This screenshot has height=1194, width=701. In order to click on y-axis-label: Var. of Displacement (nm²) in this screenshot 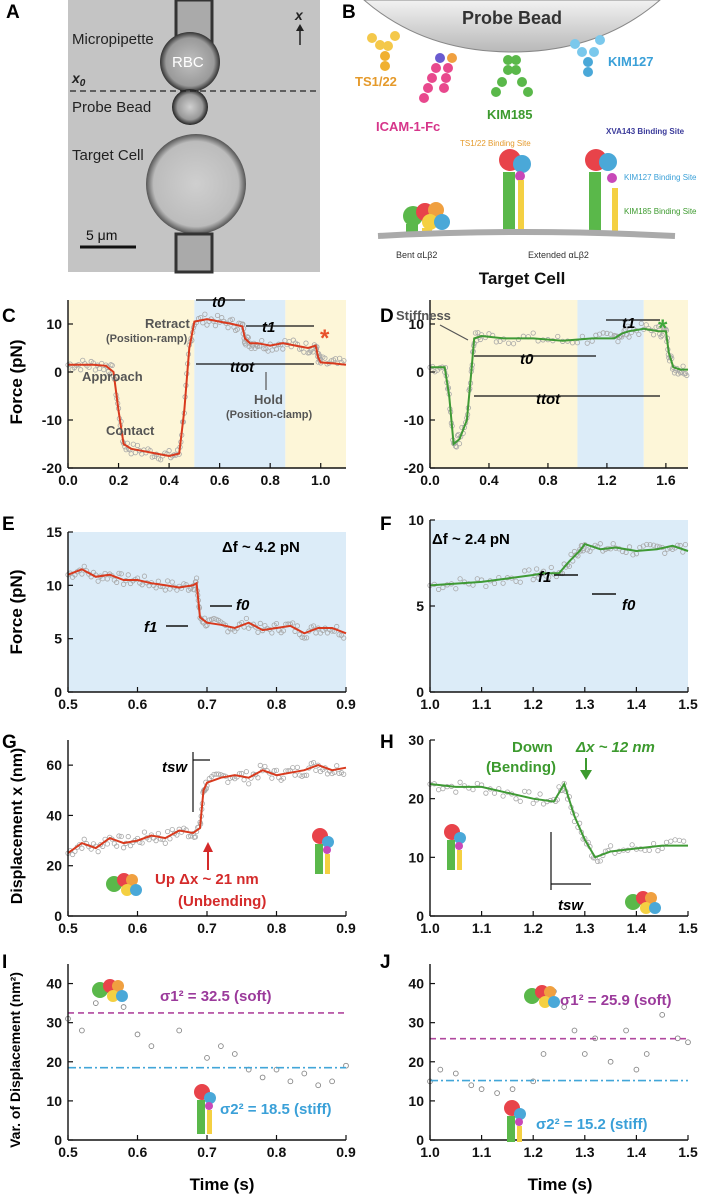, I will do `click(15, 1060)`.